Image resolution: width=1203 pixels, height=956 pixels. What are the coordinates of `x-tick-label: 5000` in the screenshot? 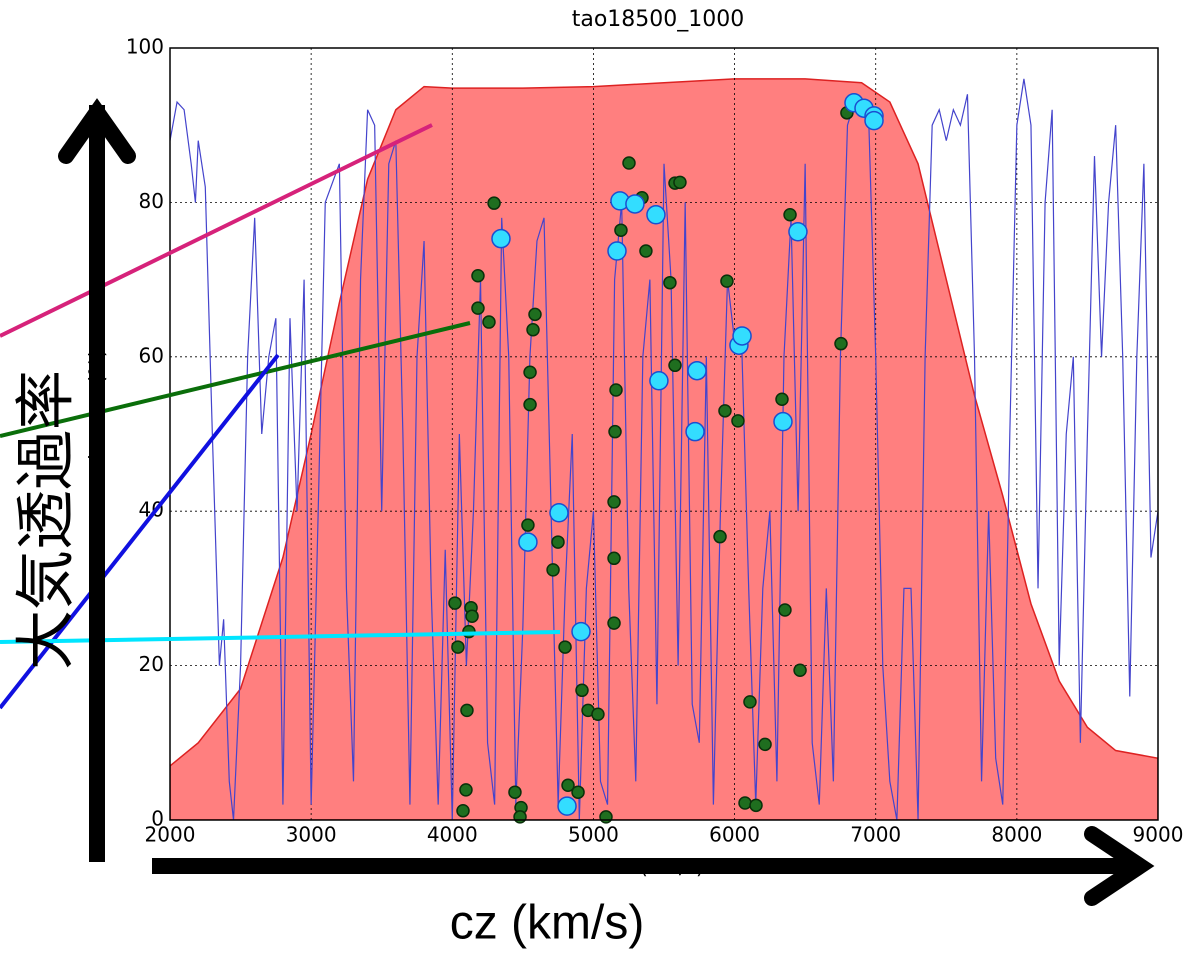 It's located at (593, 835).